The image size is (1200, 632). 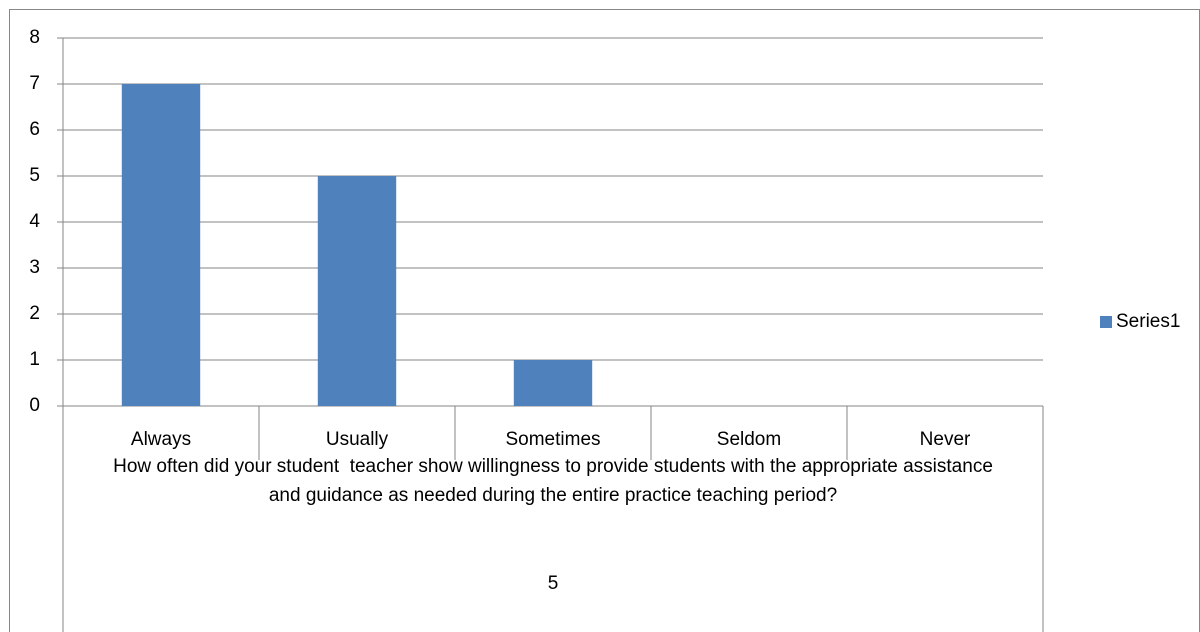 I want to click on legend-swatch, so click(x=1106, y=322).